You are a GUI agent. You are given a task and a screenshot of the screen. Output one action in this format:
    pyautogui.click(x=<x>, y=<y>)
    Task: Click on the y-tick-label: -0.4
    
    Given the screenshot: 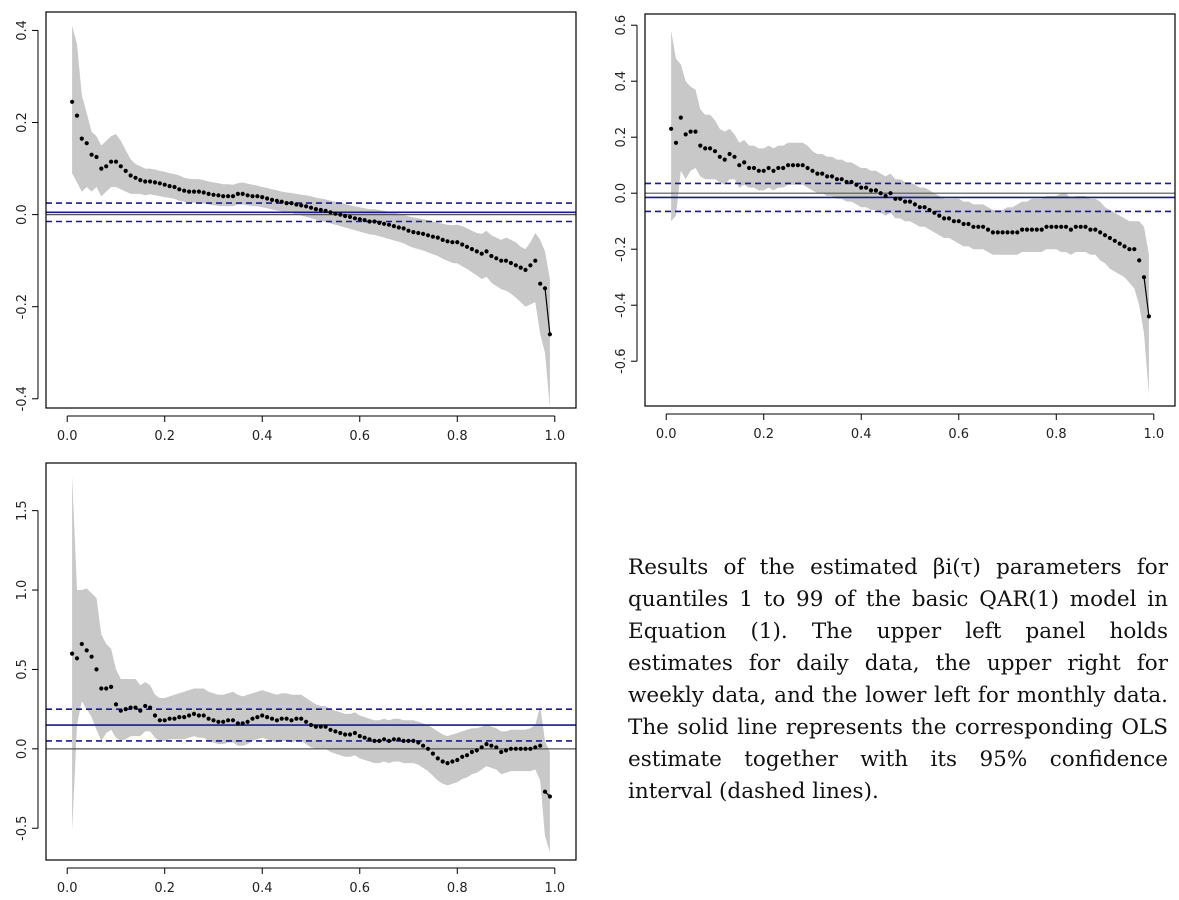 What is the action you would take?
    pyautogui.click(x=621, y=305)
    